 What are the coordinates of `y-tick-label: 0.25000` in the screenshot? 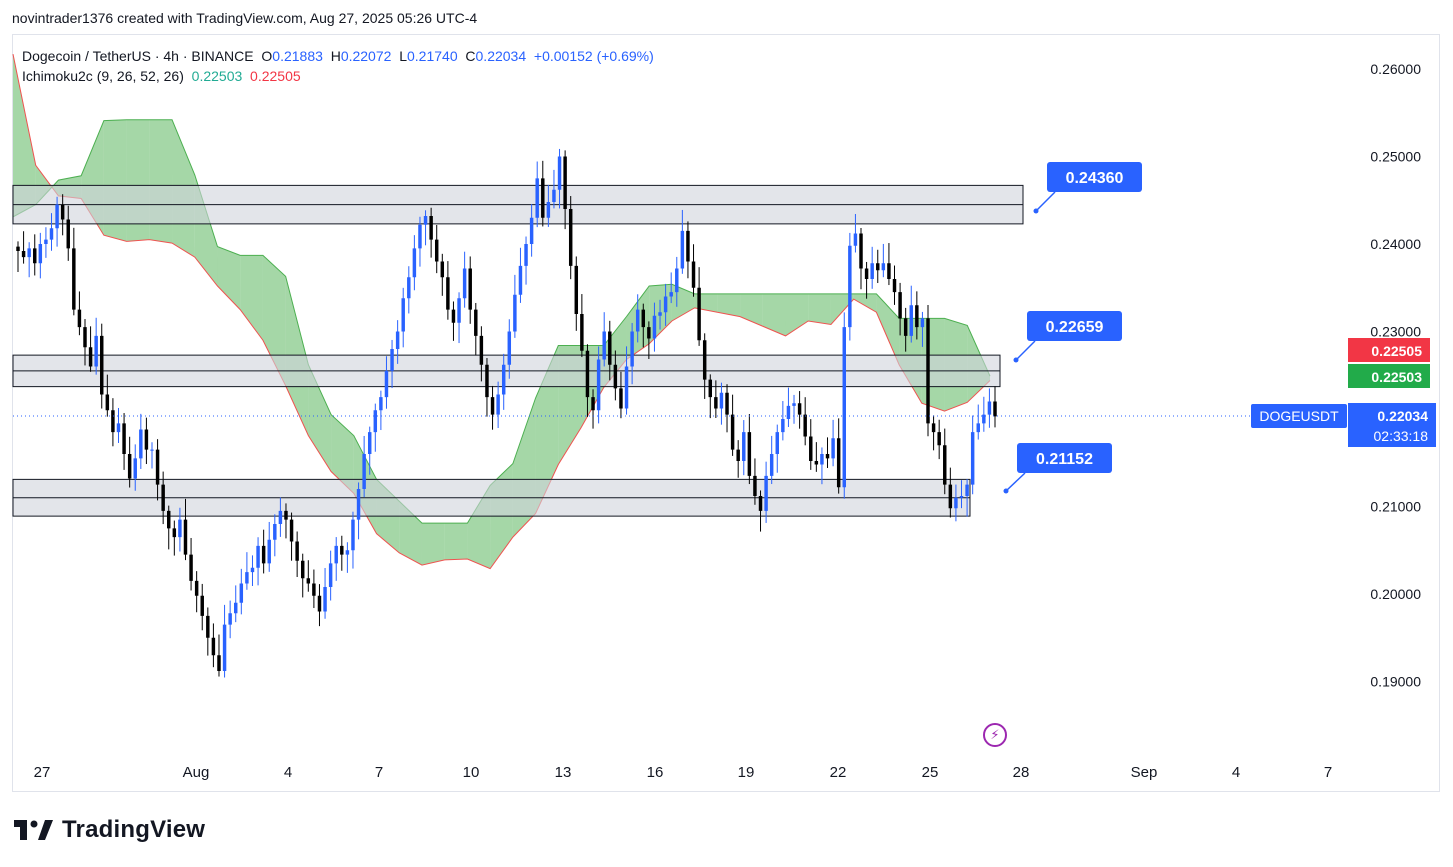 It's located at (1395, 157).